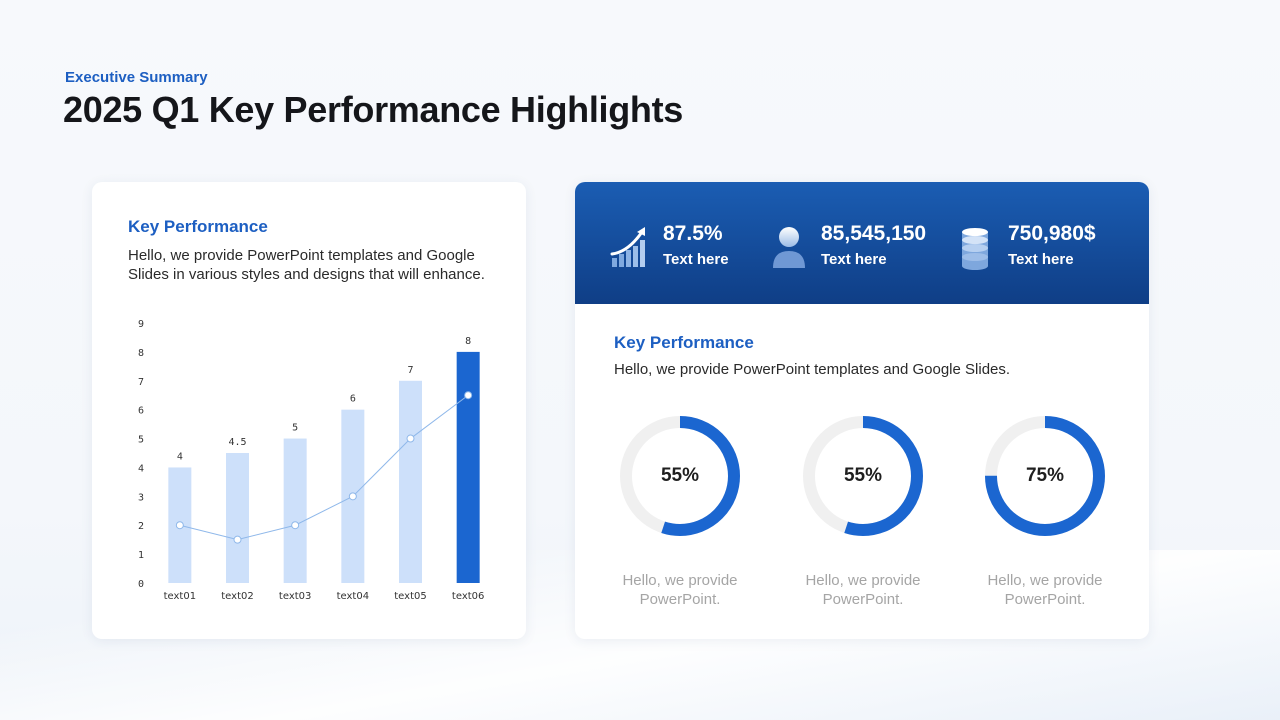  I want to click on y-tick-label: 3, so click(141, 497).